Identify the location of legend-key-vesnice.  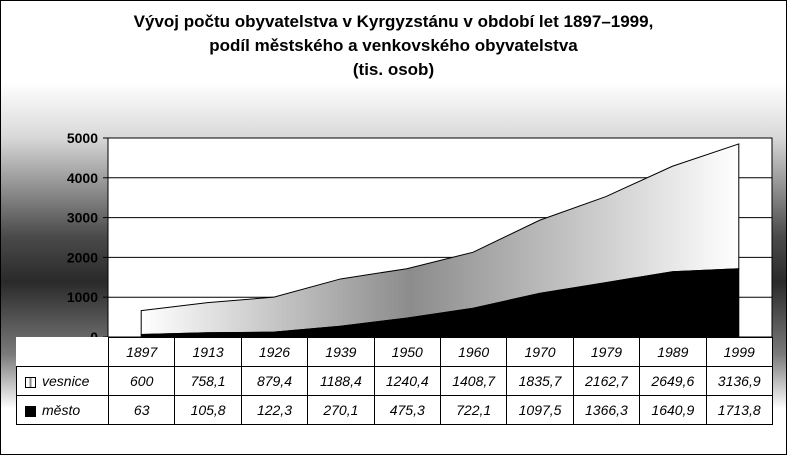
(30, 382).